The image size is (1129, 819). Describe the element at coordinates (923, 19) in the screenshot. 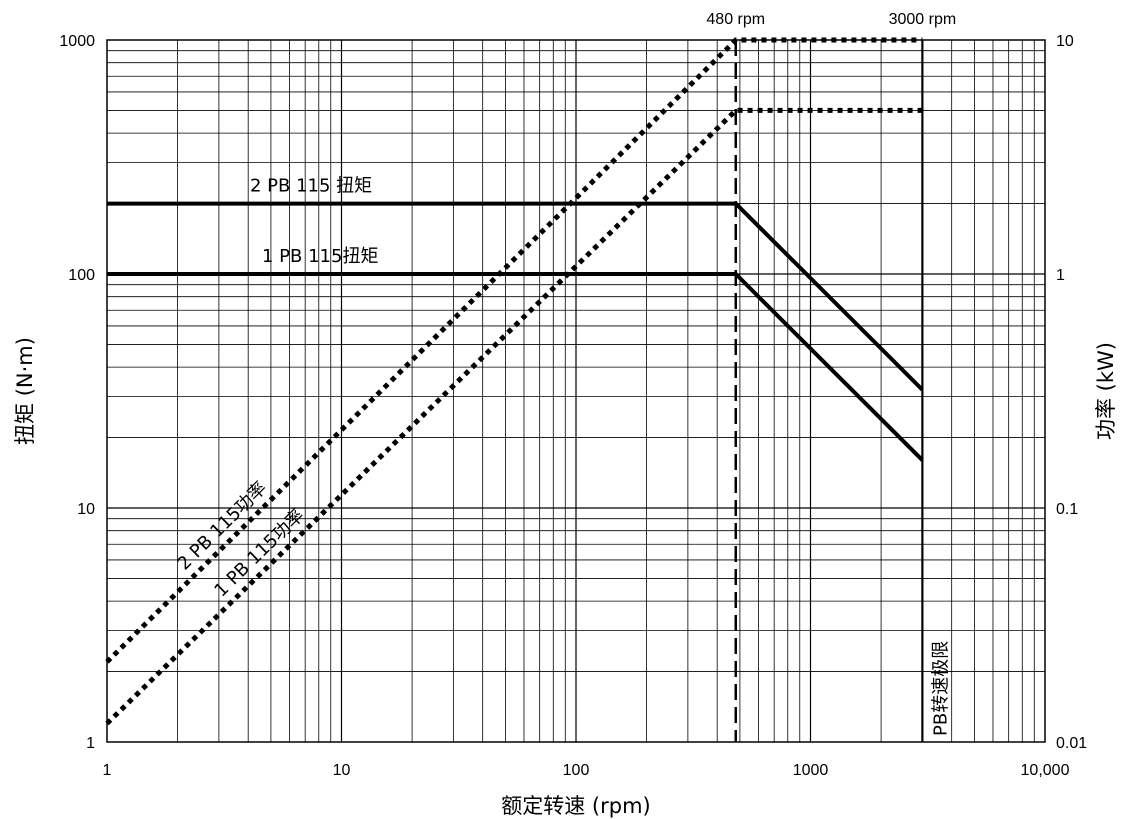

I see `annotation-3000-rpm: 3000 rpm` at that location.